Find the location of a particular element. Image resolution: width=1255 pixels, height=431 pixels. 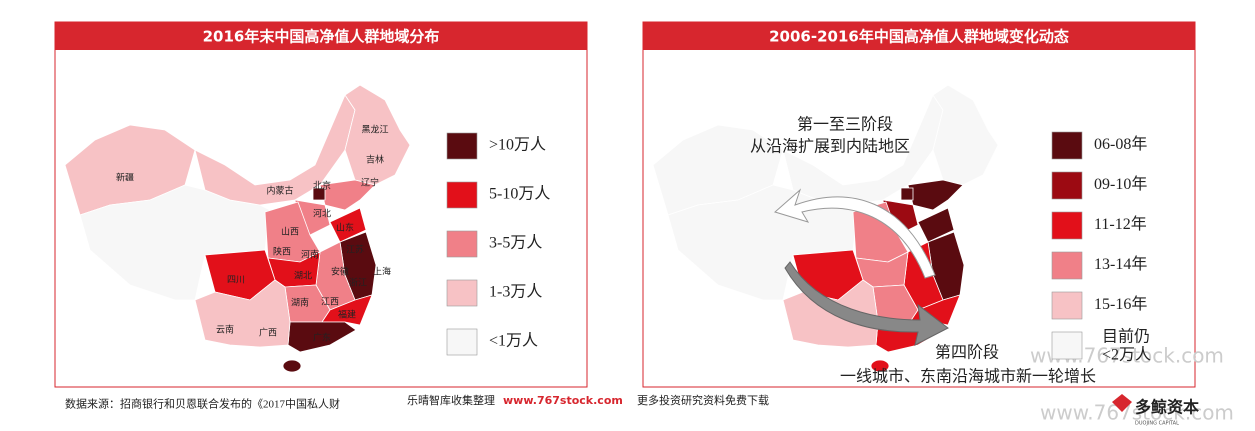

province-label: 新疆 is located at coordinates (125, 178).